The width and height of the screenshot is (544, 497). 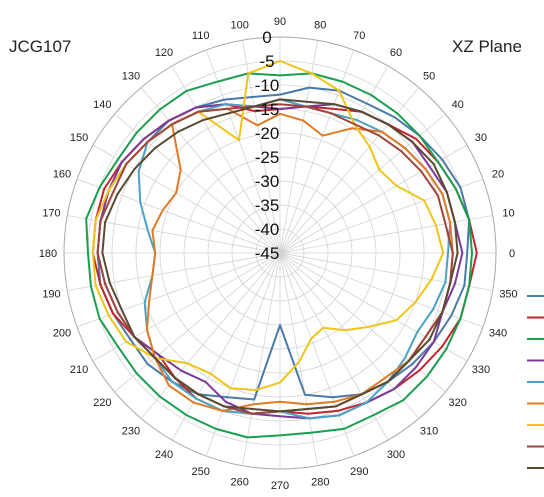 What do you see at coordinates (512, 254) in the screenshot?
I see `angle-tick-label: 0` at bounding box center [512, 254].